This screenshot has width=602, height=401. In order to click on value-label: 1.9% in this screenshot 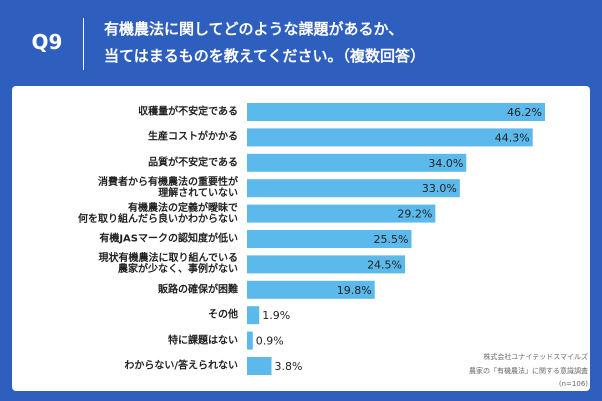, I will do `click(276, 315)`.